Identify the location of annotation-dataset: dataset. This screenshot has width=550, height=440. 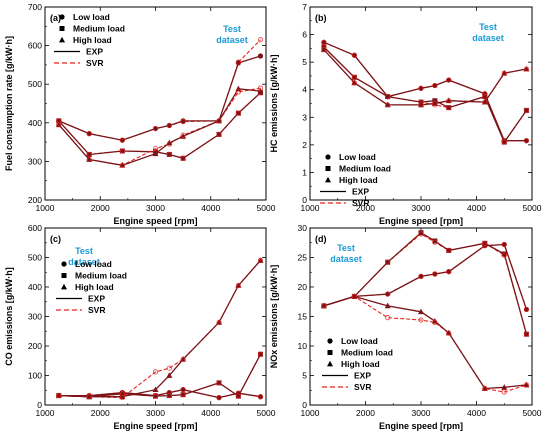
(346, 259).